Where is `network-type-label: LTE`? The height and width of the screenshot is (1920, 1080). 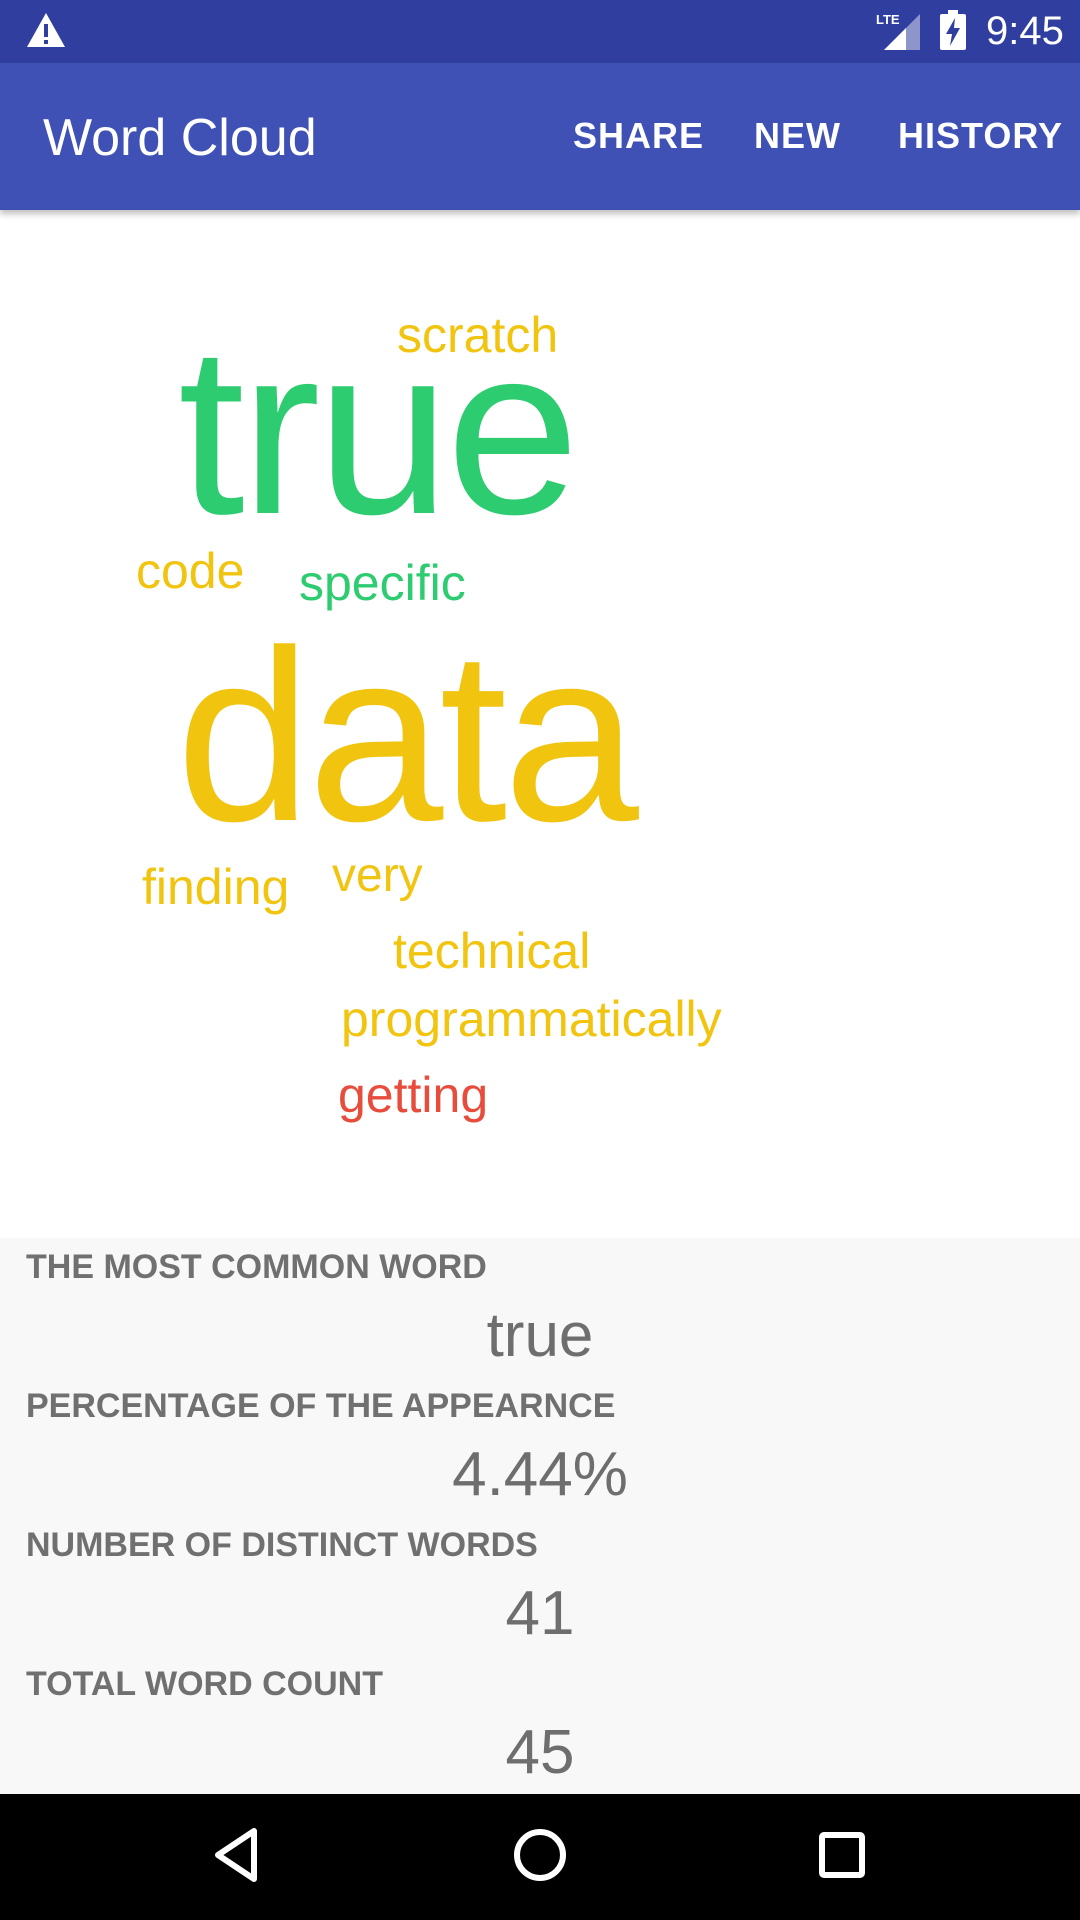
network-type-label: LTE is located at coordinates (888, 19).